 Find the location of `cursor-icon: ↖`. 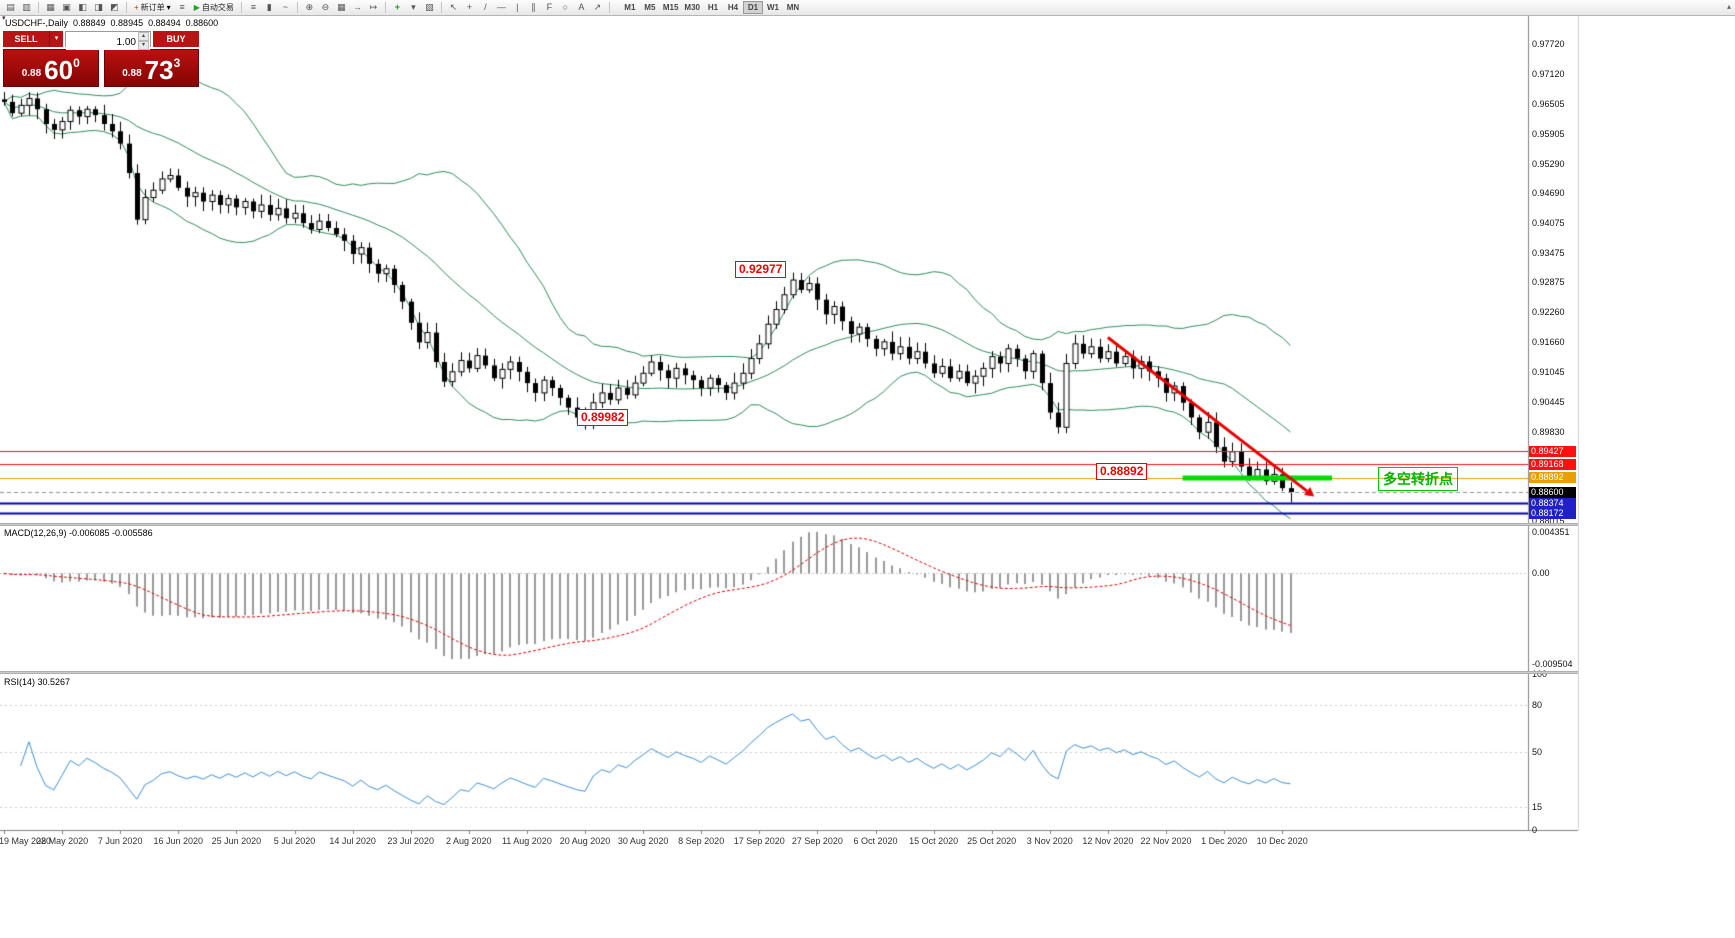

cursor-icon: ↖ is located at coordinates (453, 7).